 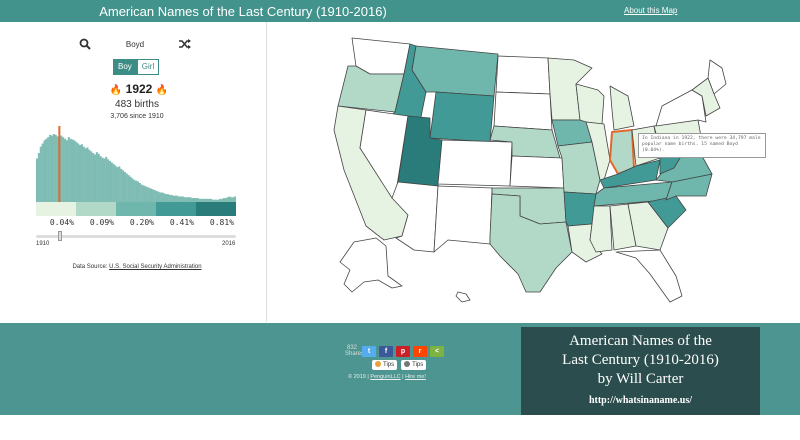 What do you see at coordinates (706, 97) in the screenshot?
I see `state-new-england` at bounding box center [706, 97].